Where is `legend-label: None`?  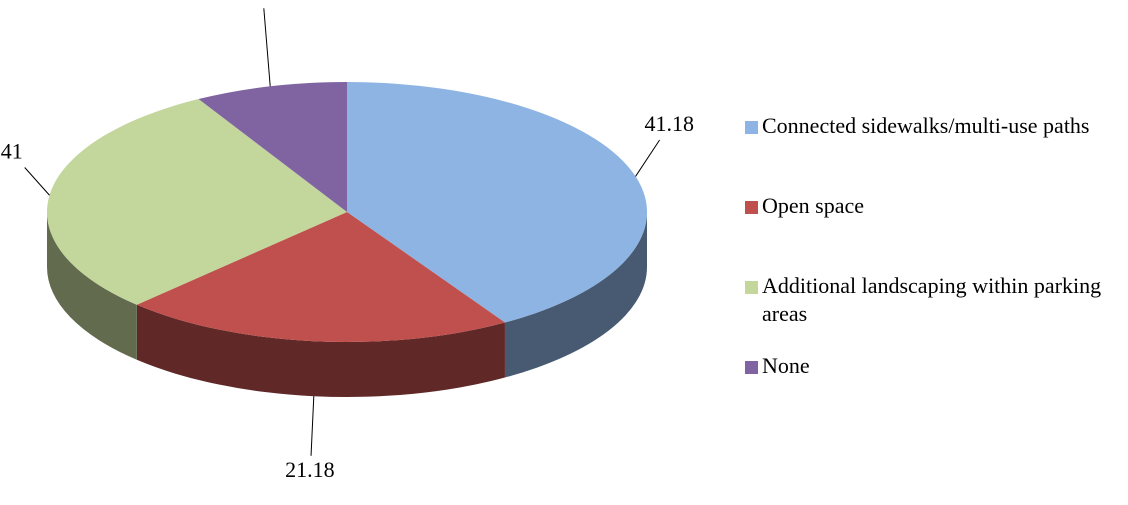
legend-label: None is located at coordinates (786, 365).